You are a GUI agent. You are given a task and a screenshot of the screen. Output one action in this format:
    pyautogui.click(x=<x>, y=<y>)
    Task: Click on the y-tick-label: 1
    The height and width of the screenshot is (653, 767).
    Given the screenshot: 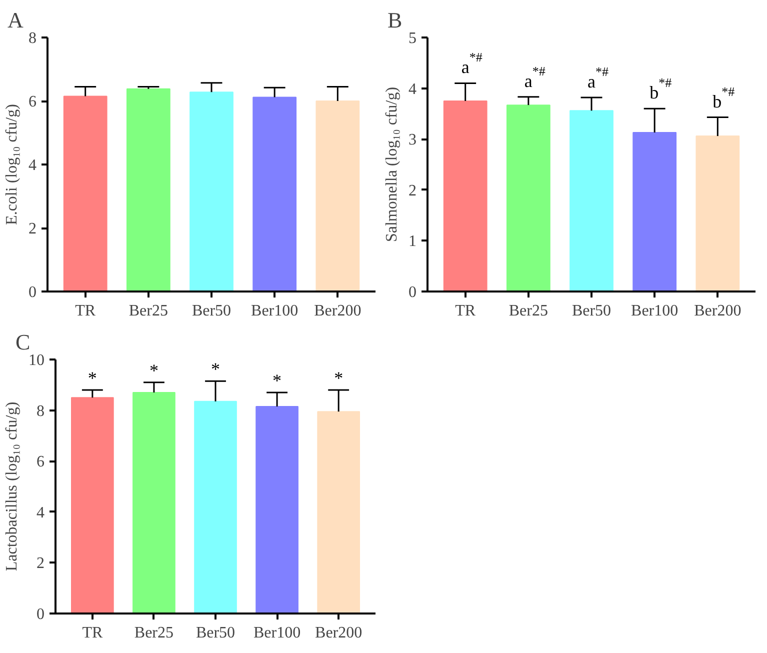 What is the action you would take?
    pyautogui.click(x=412, y=241)
    